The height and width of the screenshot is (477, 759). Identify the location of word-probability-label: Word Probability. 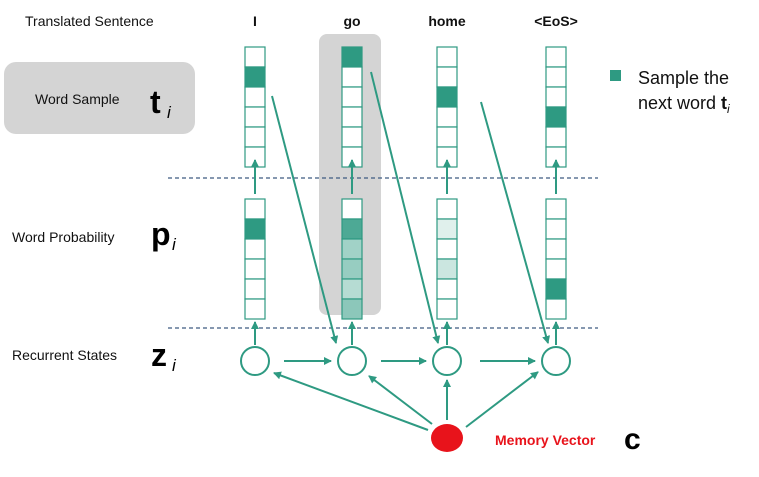
(63, 237).